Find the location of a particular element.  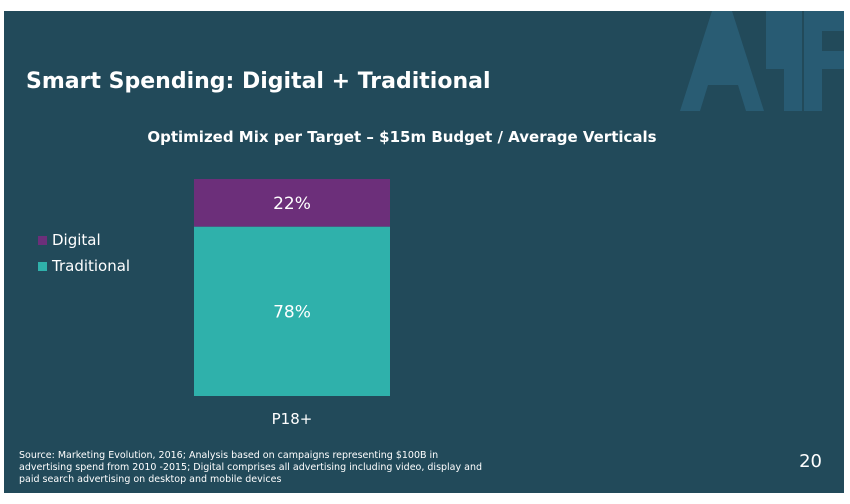

page-number: 20 is located at coordinates (810, 461).